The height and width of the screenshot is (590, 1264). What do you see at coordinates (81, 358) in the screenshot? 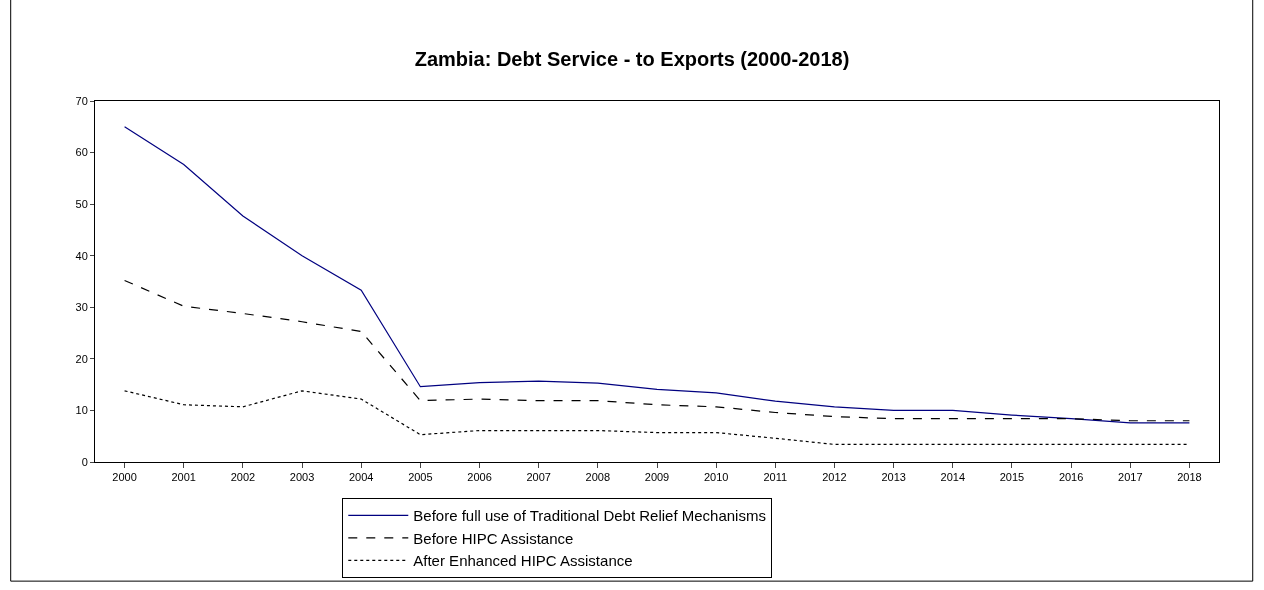
I see `y-tick-label: 20` at bounding box center [81, 358].